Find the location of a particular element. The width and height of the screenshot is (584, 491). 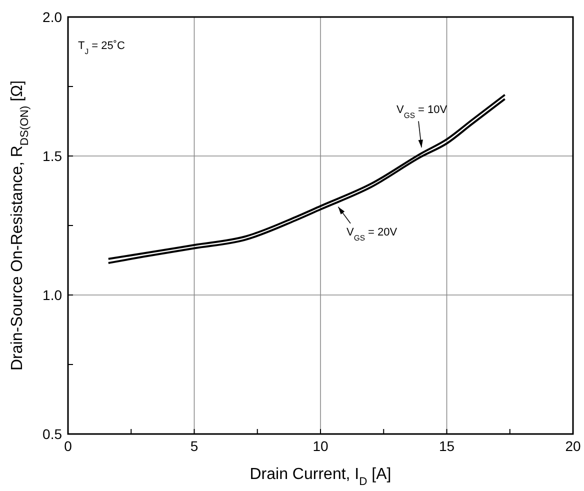

legend-label: V$_{GS}$ = 20V is located at coordinates (372, 234).